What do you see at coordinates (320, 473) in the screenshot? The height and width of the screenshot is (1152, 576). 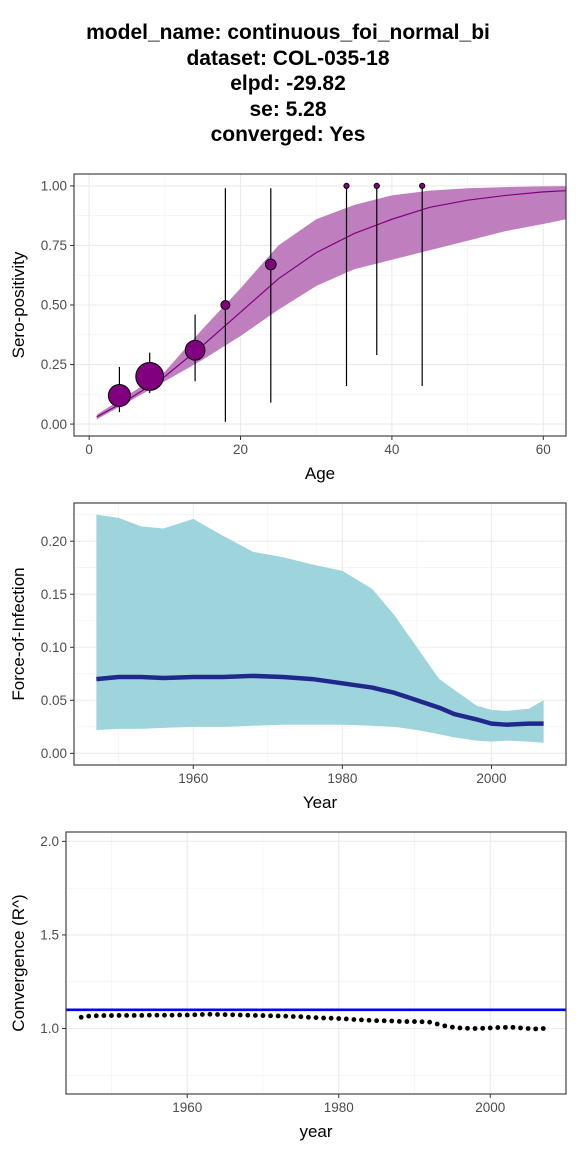 I see `panel-1-x-axis-title: Age` at bounding box center [320, 473].